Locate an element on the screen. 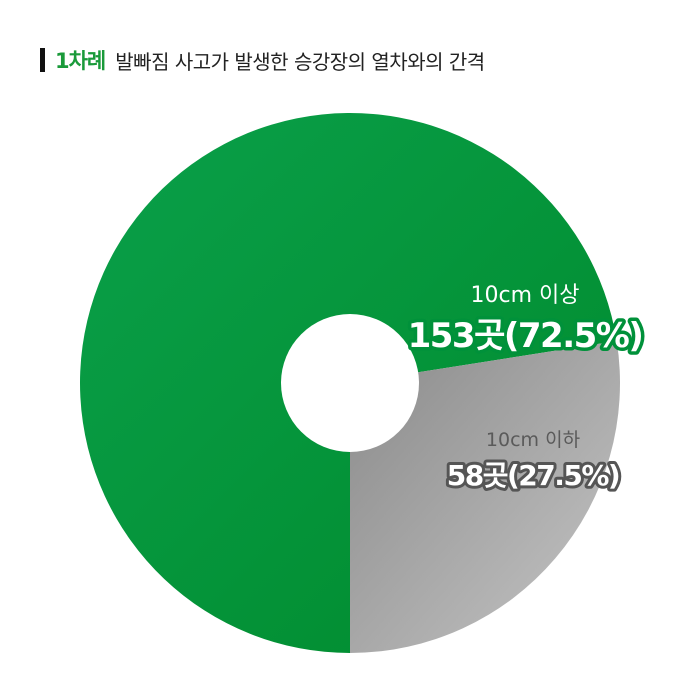  chart-title: 1차례 발빠짐 사고가 발생한 승강장의 열차와의 간격 is located at coordinates (262, 60).